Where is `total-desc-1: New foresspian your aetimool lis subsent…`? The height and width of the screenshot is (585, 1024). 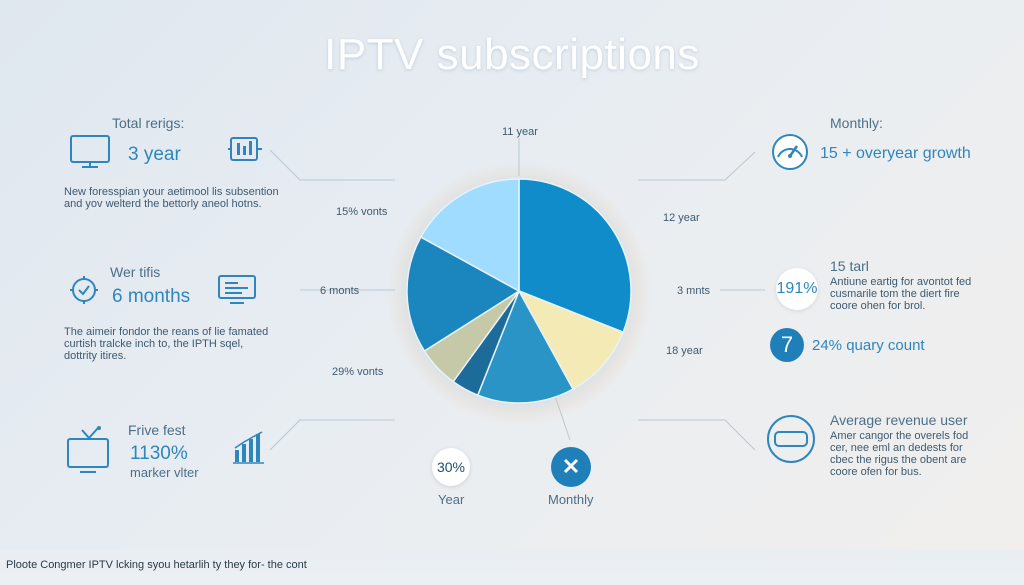
total-desc-1: New foresspian your aetimool lis subsent… is located at coordinates (171, 192).